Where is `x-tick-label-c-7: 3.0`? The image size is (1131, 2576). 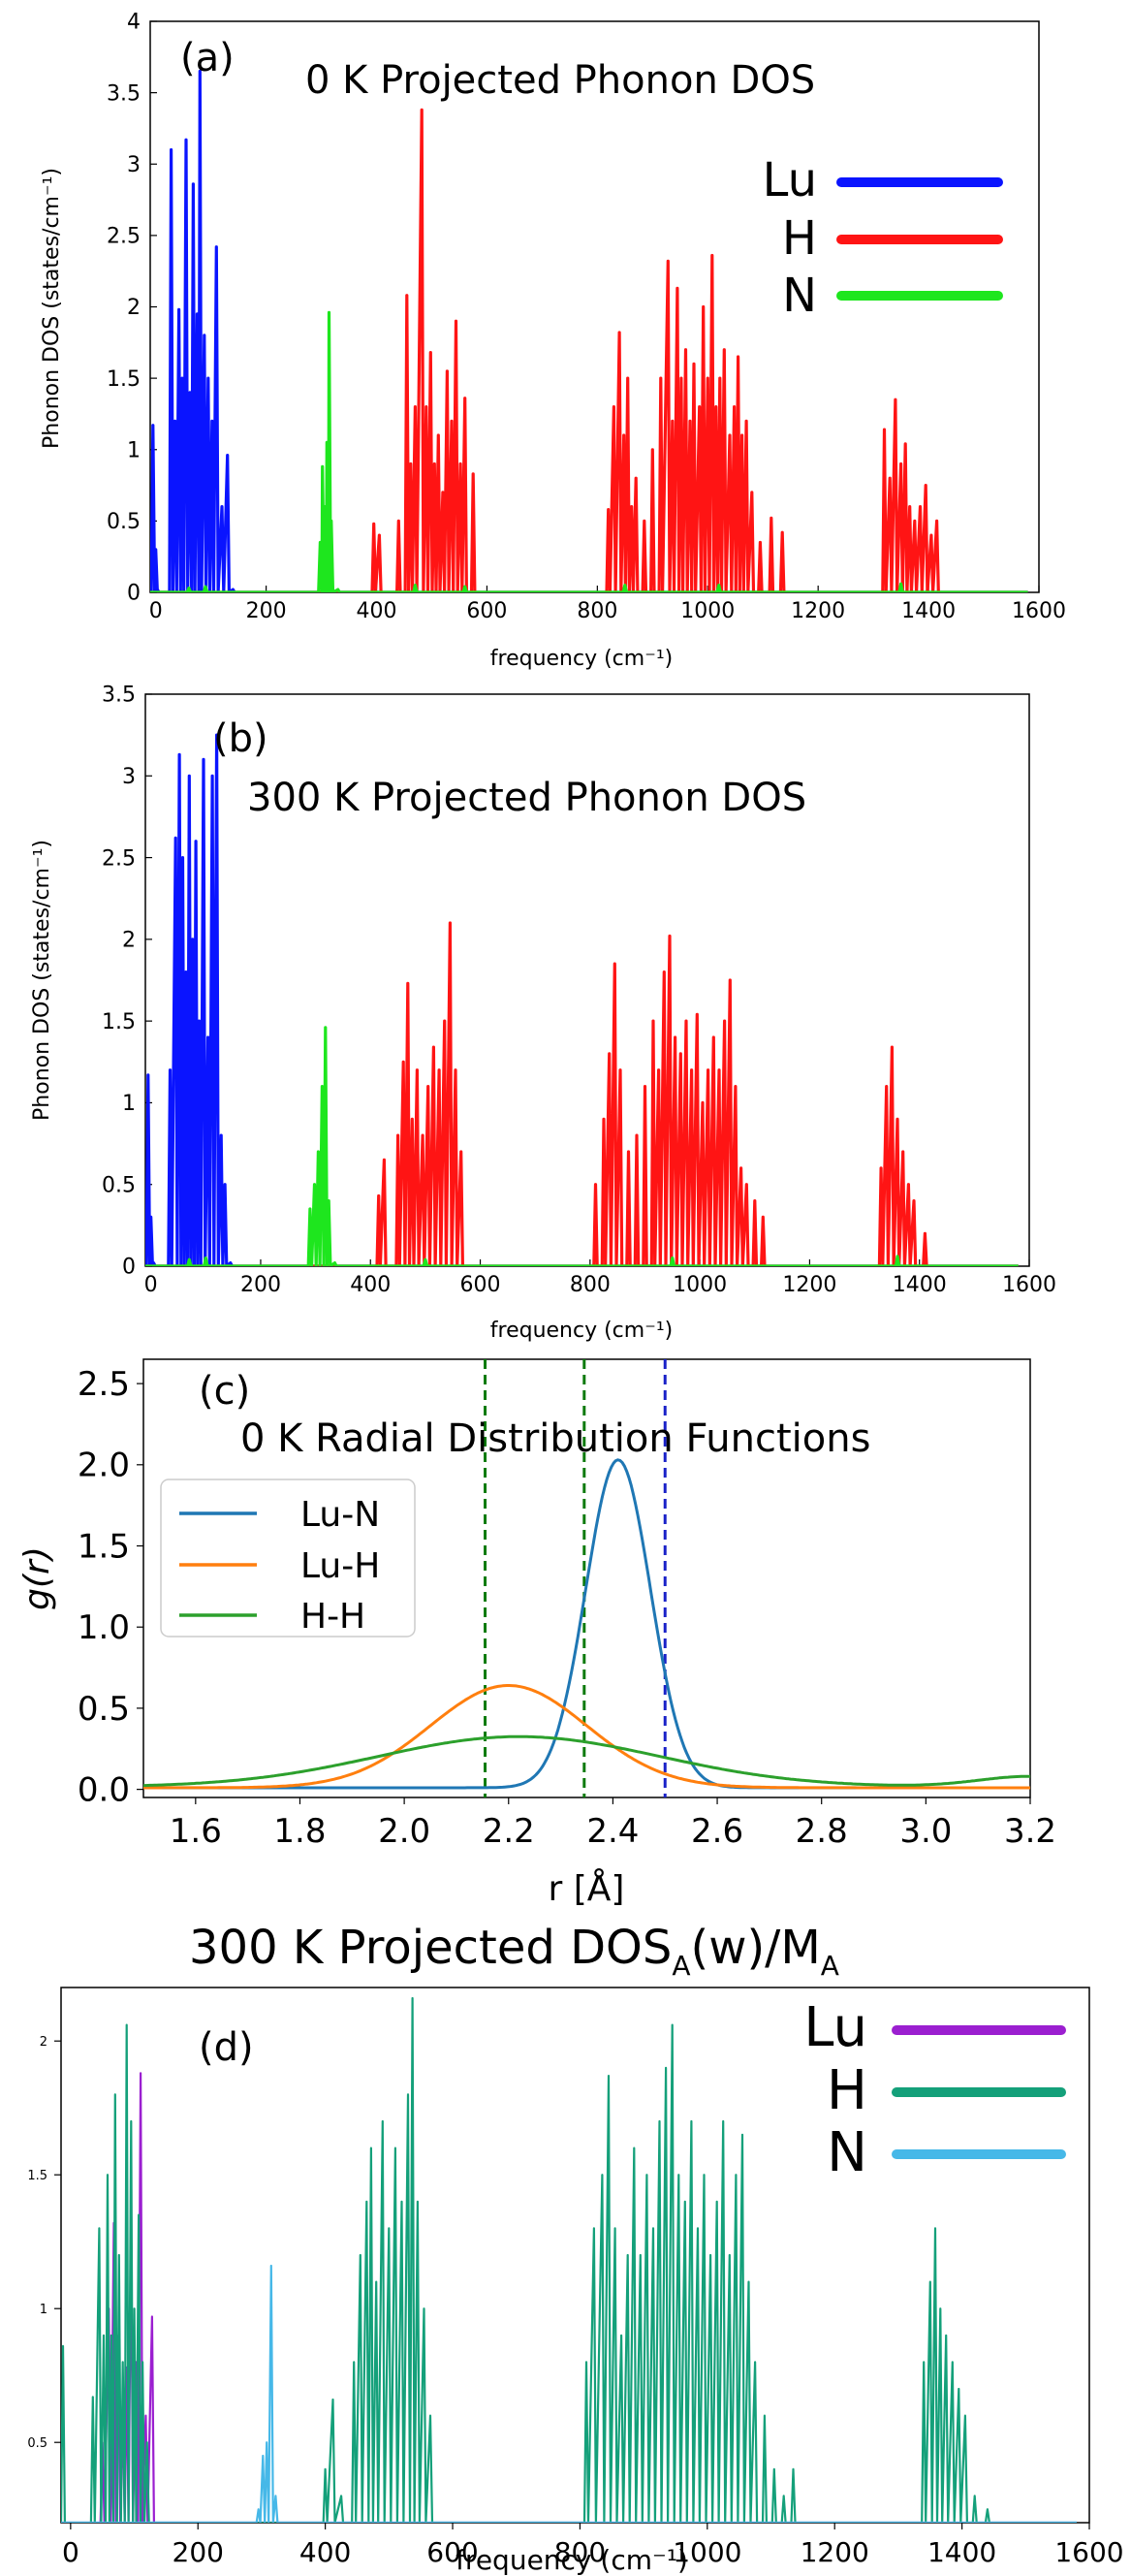 x-tick-label-c-7: 3.0 is located at coordinates (925, 1831).